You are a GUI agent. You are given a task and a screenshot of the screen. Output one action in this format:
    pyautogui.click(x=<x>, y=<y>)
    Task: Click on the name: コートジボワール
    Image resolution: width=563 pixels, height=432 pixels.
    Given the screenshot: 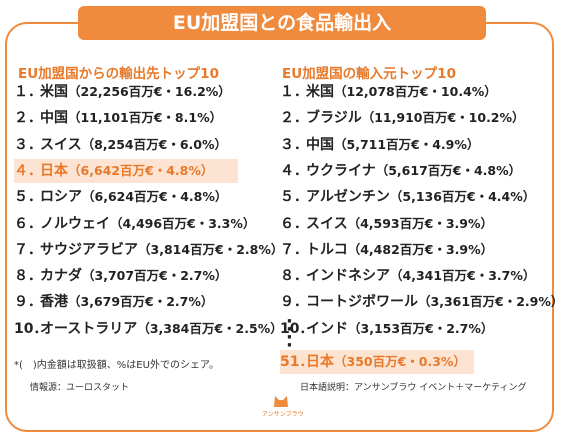 What is the action you would take?
    pyautogui.click(x=362, y=302)
    